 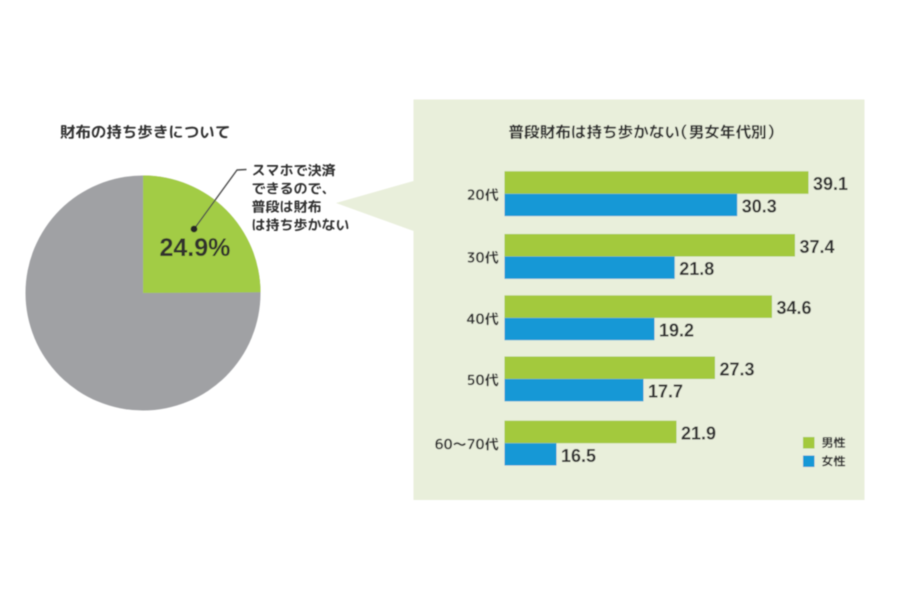 I want to click on svg-text: 16.5, so click(x=578, y=456).